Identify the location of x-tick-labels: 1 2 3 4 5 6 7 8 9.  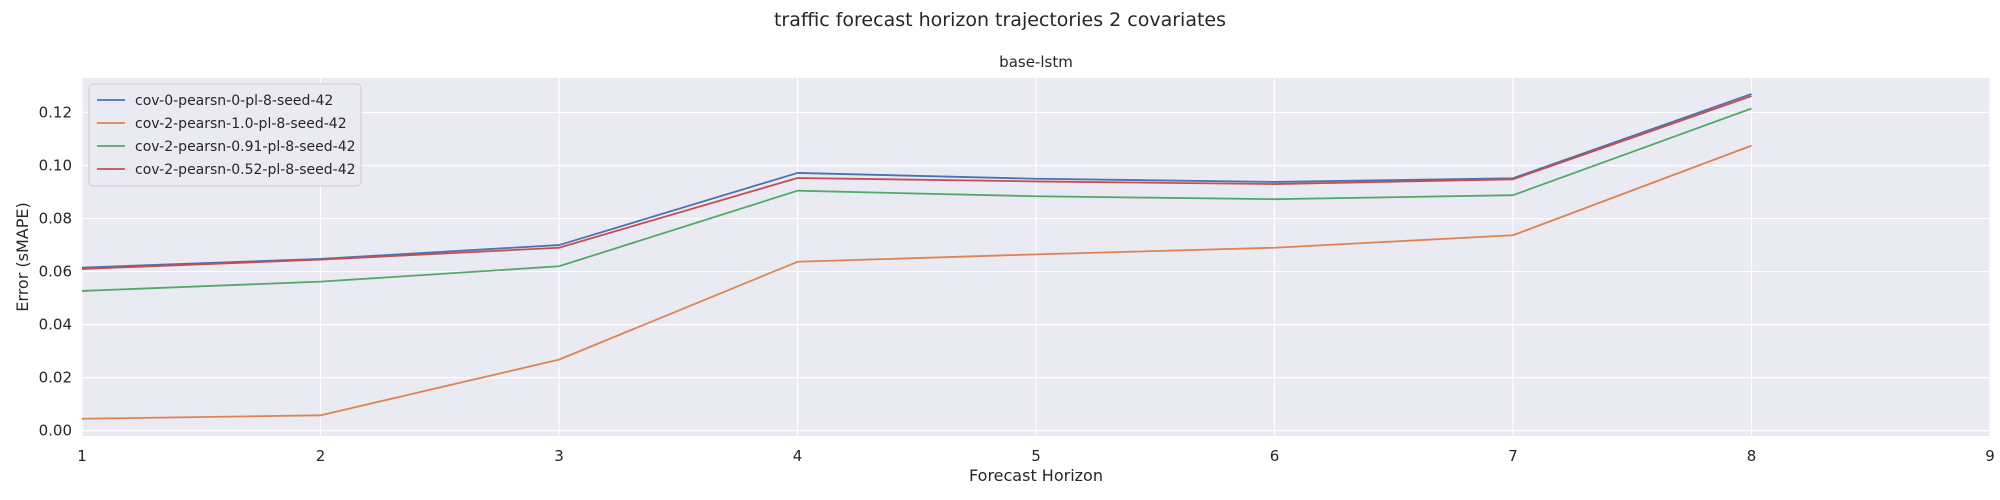
(1036, 456).